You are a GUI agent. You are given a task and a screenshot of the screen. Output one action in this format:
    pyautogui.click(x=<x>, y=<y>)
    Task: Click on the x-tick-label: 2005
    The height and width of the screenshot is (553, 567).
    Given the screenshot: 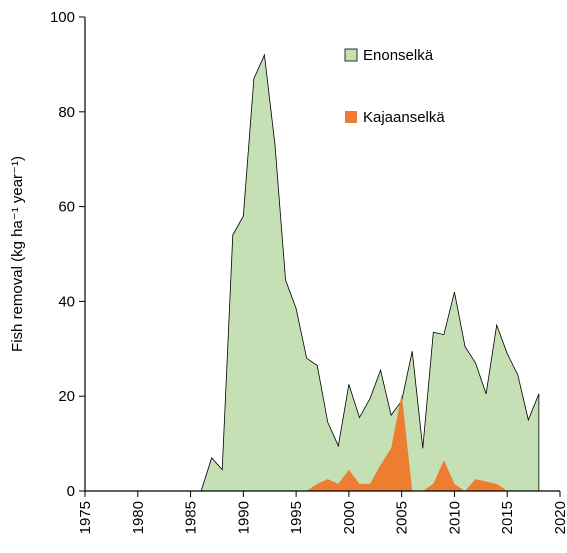 What is the action you would take?
    pyautogui.click(x=402, y=517)
    